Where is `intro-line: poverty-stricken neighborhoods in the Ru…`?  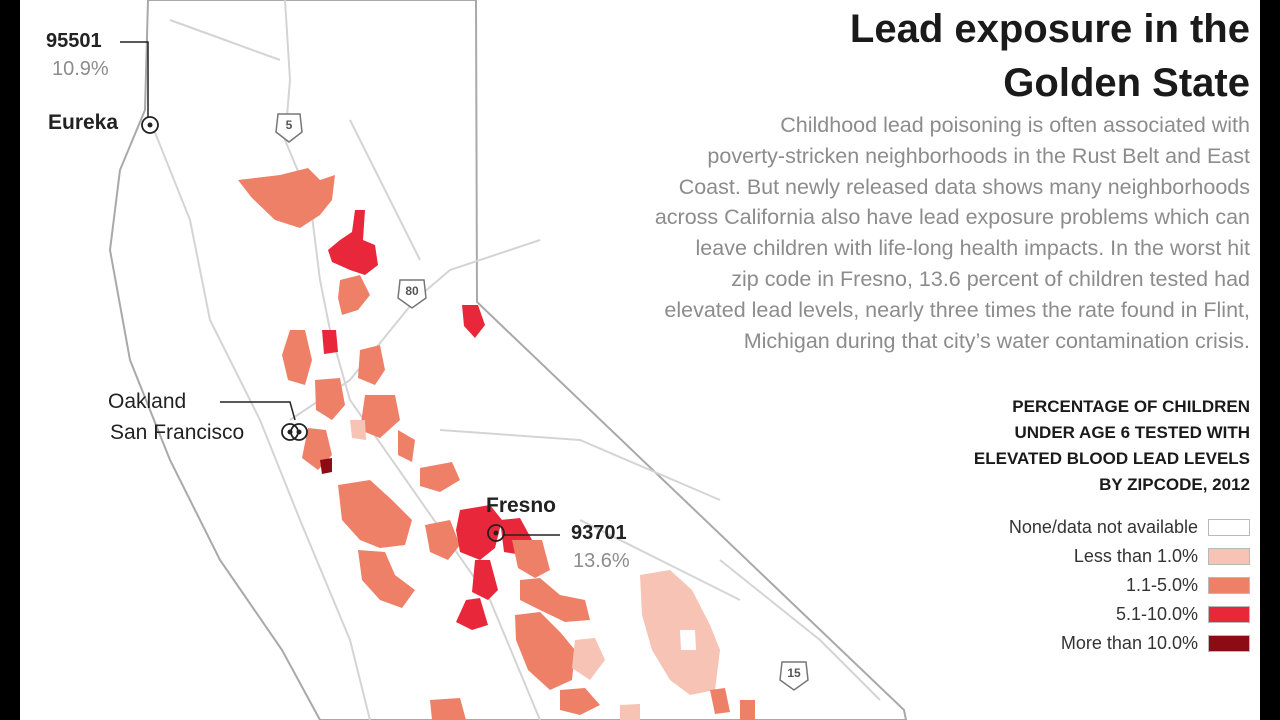
intro-line: poverty-stricken neighborhoods in the Ru… is located at coordinates (978, 155).